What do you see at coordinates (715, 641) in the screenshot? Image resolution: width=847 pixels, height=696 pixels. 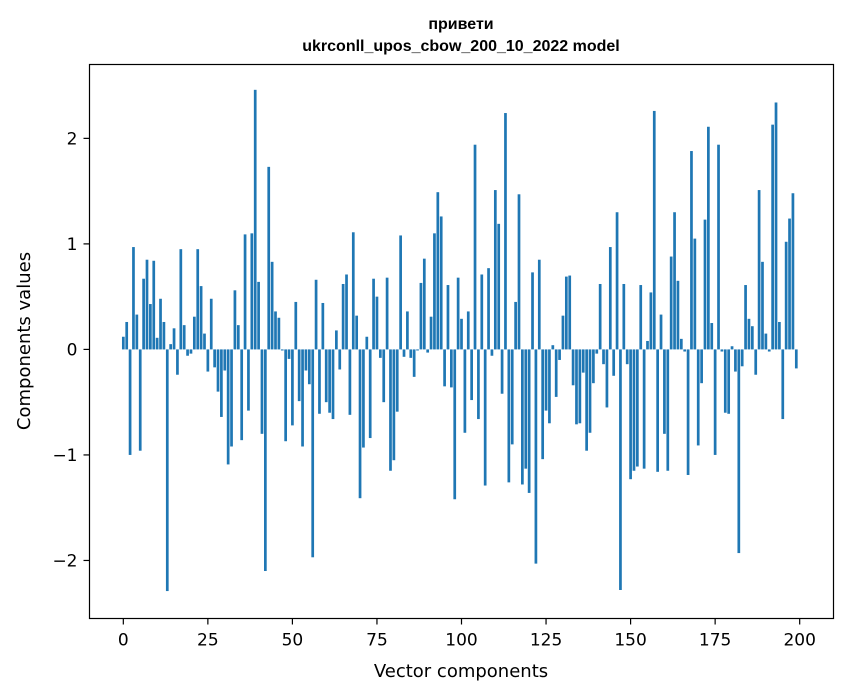 I see `x-tick-label-175: 175` at bounding box center [715, 641].